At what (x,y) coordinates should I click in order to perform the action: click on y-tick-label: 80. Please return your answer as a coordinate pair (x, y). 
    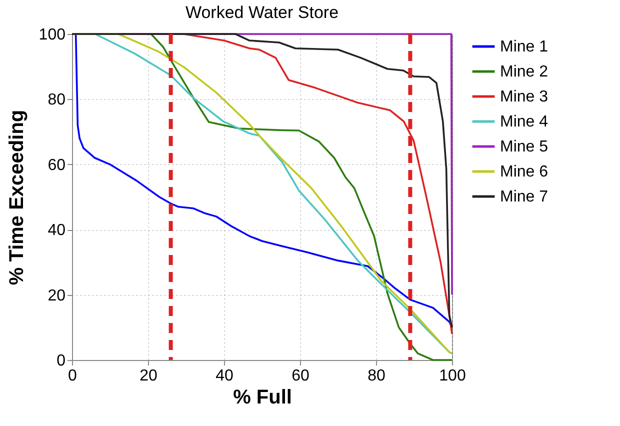
    Looking at the image, I should click on (57, 100).